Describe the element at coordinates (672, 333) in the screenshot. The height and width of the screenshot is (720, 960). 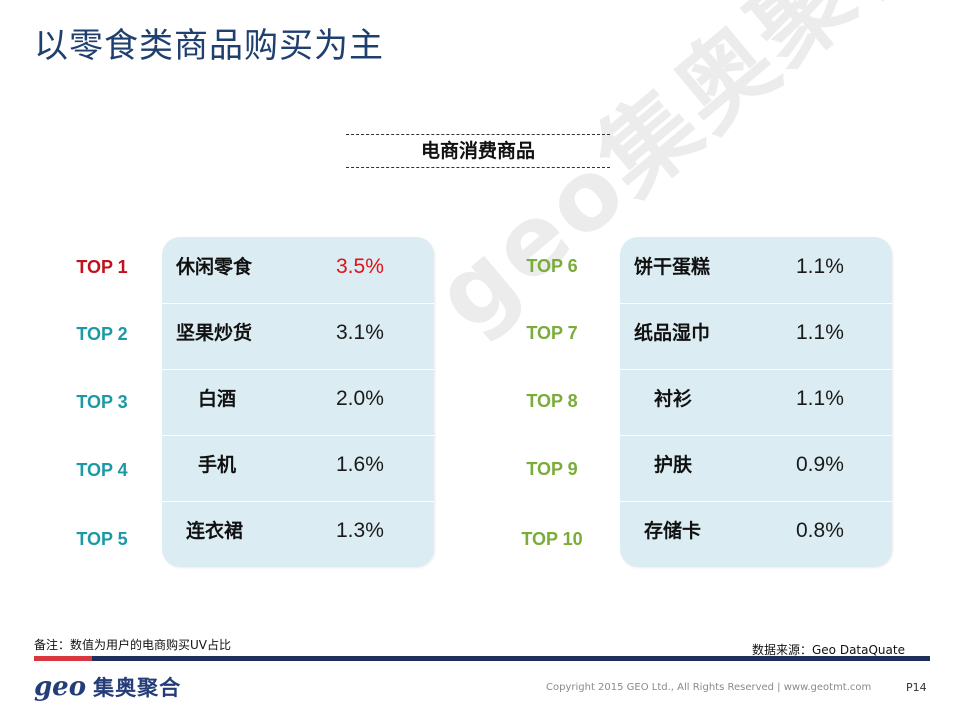
I see `product-name: 纸品湿巾` at that location.